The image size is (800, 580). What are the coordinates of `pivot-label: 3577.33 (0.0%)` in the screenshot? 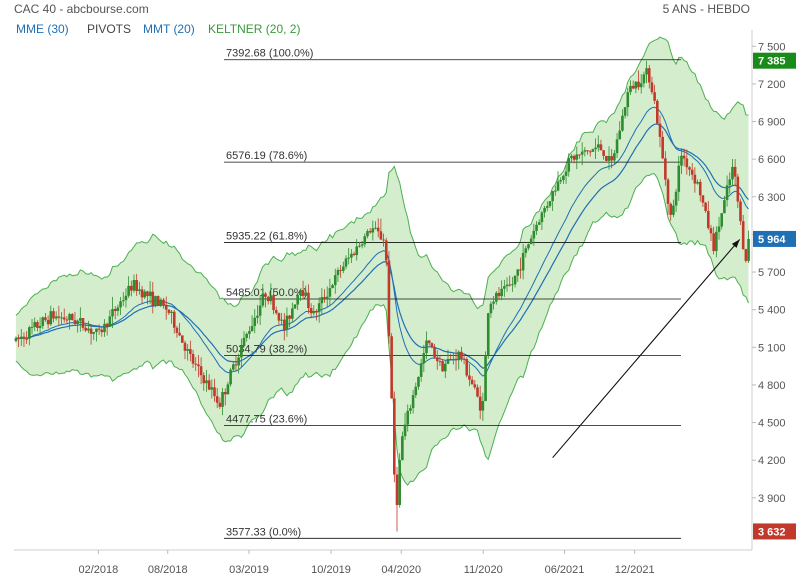 It's located at (263, 532).